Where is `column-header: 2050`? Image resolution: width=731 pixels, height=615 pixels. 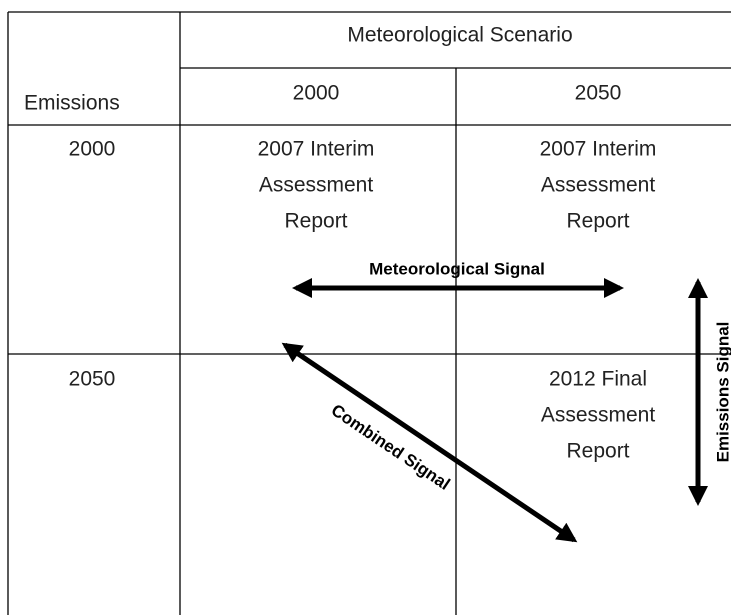 column-header: 2050 is located at coordinates (598, 93).